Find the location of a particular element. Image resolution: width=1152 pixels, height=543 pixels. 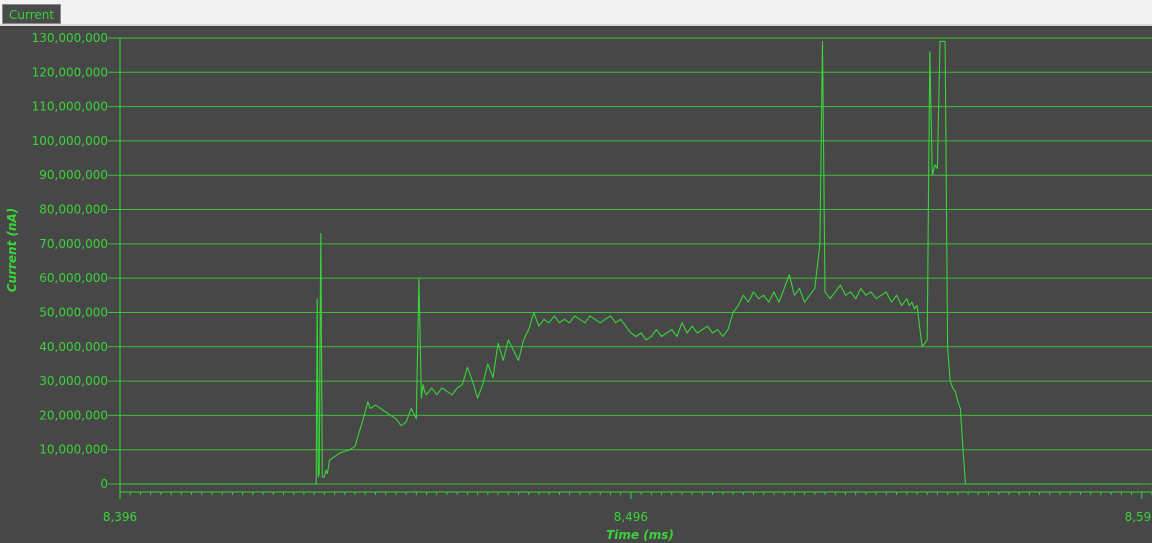

y-tick-label: 100,000,000 is located at coordinates (70, 141).